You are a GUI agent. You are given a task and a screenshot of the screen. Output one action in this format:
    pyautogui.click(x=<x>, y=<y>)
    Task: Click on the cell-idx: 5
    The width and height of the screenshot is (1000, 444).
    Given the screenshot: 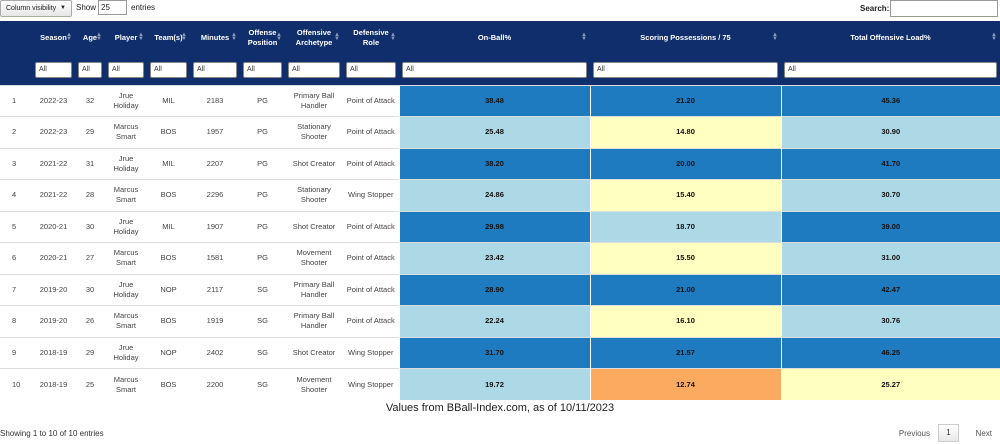 What is the action you would take?
    pyautogui.click(x=16, y=226)
    